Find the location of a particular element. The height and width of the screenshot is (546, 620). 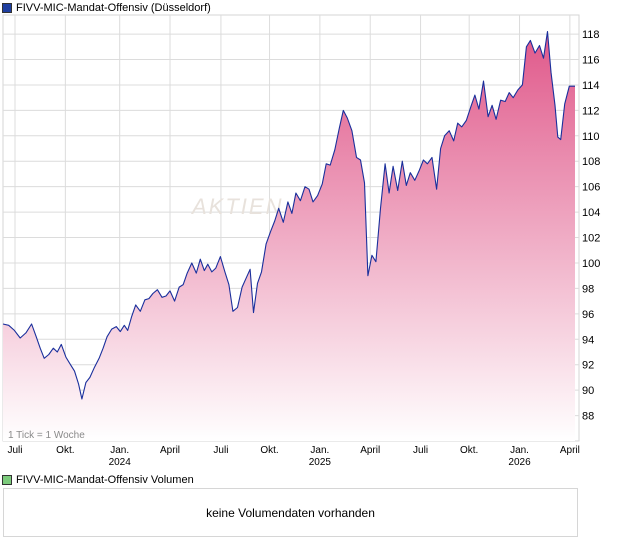

y-tick-label: 98 is located at coordinates (588, 289).